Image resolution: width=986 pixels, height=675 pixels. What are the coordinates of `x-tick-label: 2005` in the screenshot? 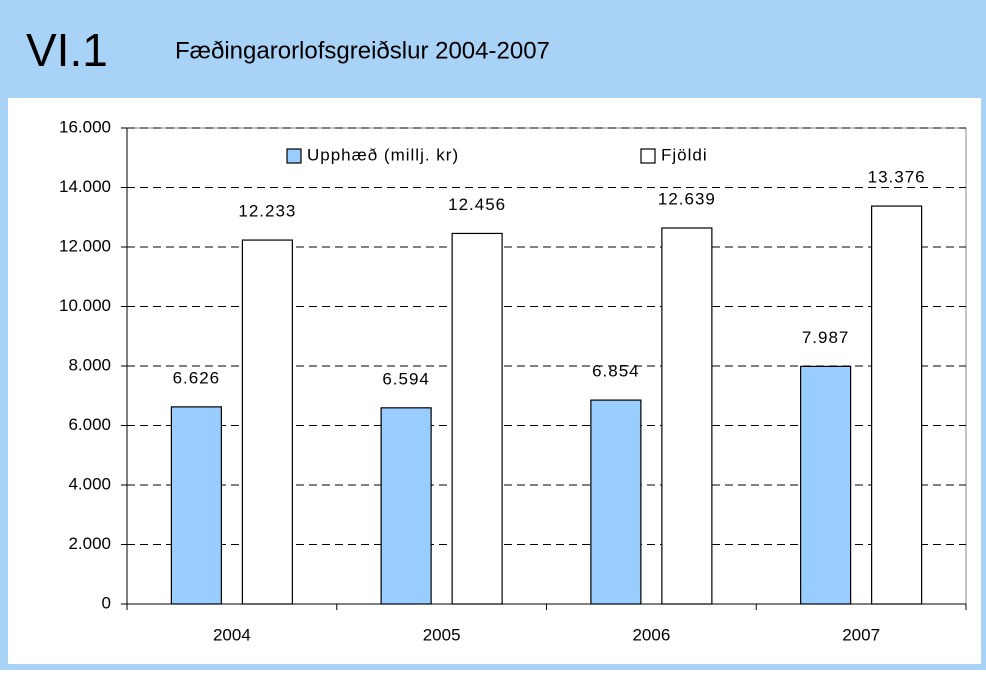 It's located at (442, 634).